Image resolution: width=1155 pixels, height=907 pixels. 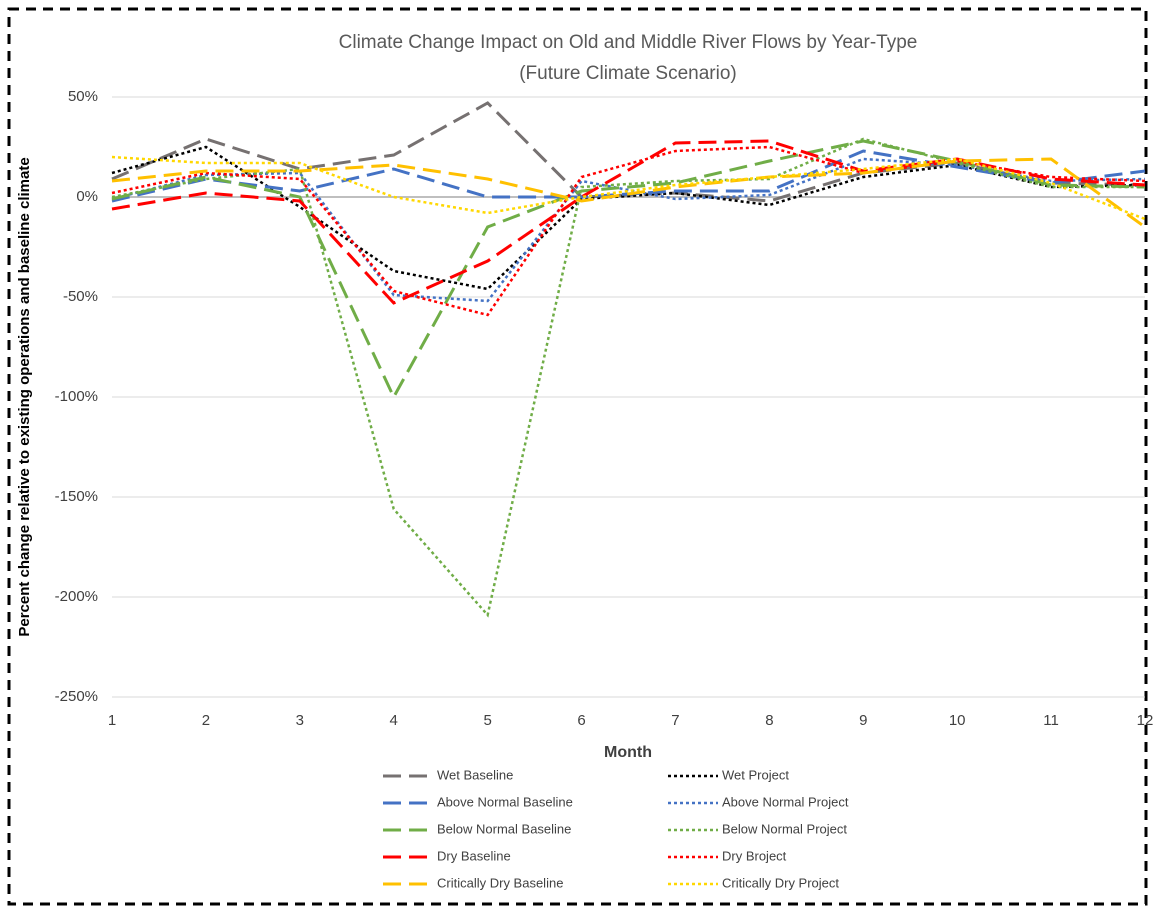 I want to click on legend-label: Dry Baseline, so click(x=474, y=855).